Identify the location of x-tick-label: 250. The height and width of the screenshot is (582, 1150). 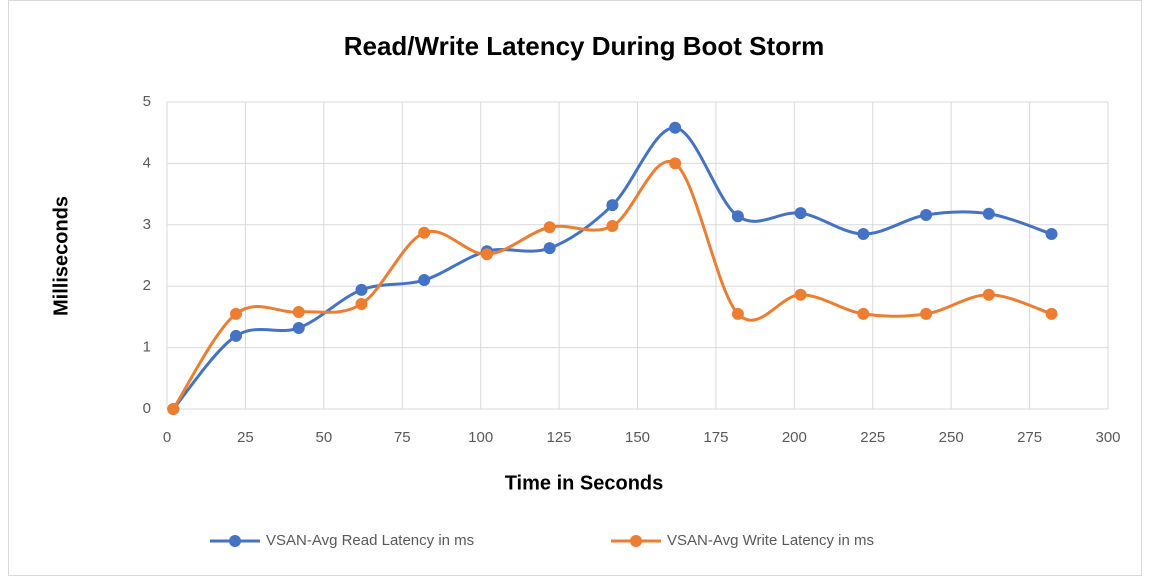
(951, 437).